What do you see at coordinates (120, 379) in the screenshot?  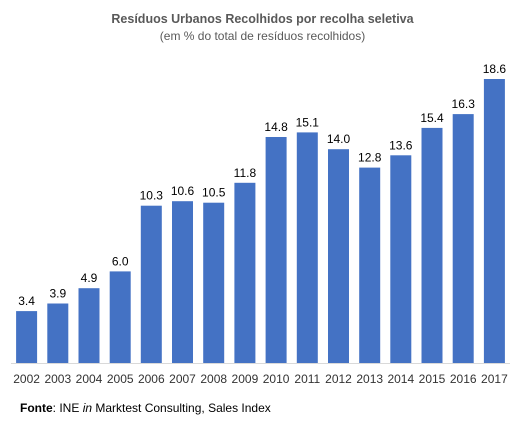 I see `x-tick-label-2005: 2005` at bounding box center [120, 379].